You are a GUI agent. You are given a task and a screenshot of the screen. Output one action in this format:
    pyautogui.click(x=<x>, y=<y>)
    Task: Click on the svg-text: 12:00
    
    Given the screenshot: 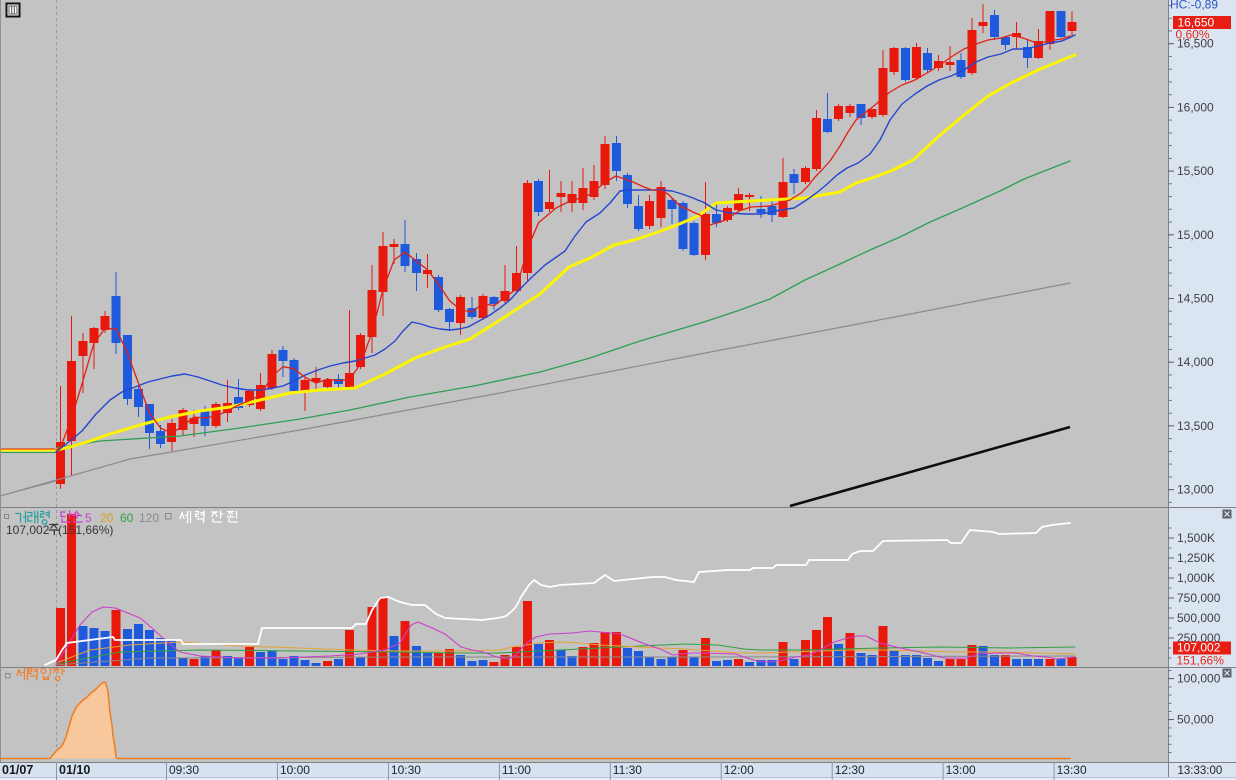 What is the action you would take?
    pyautogui.click(x=739, y=770)
    